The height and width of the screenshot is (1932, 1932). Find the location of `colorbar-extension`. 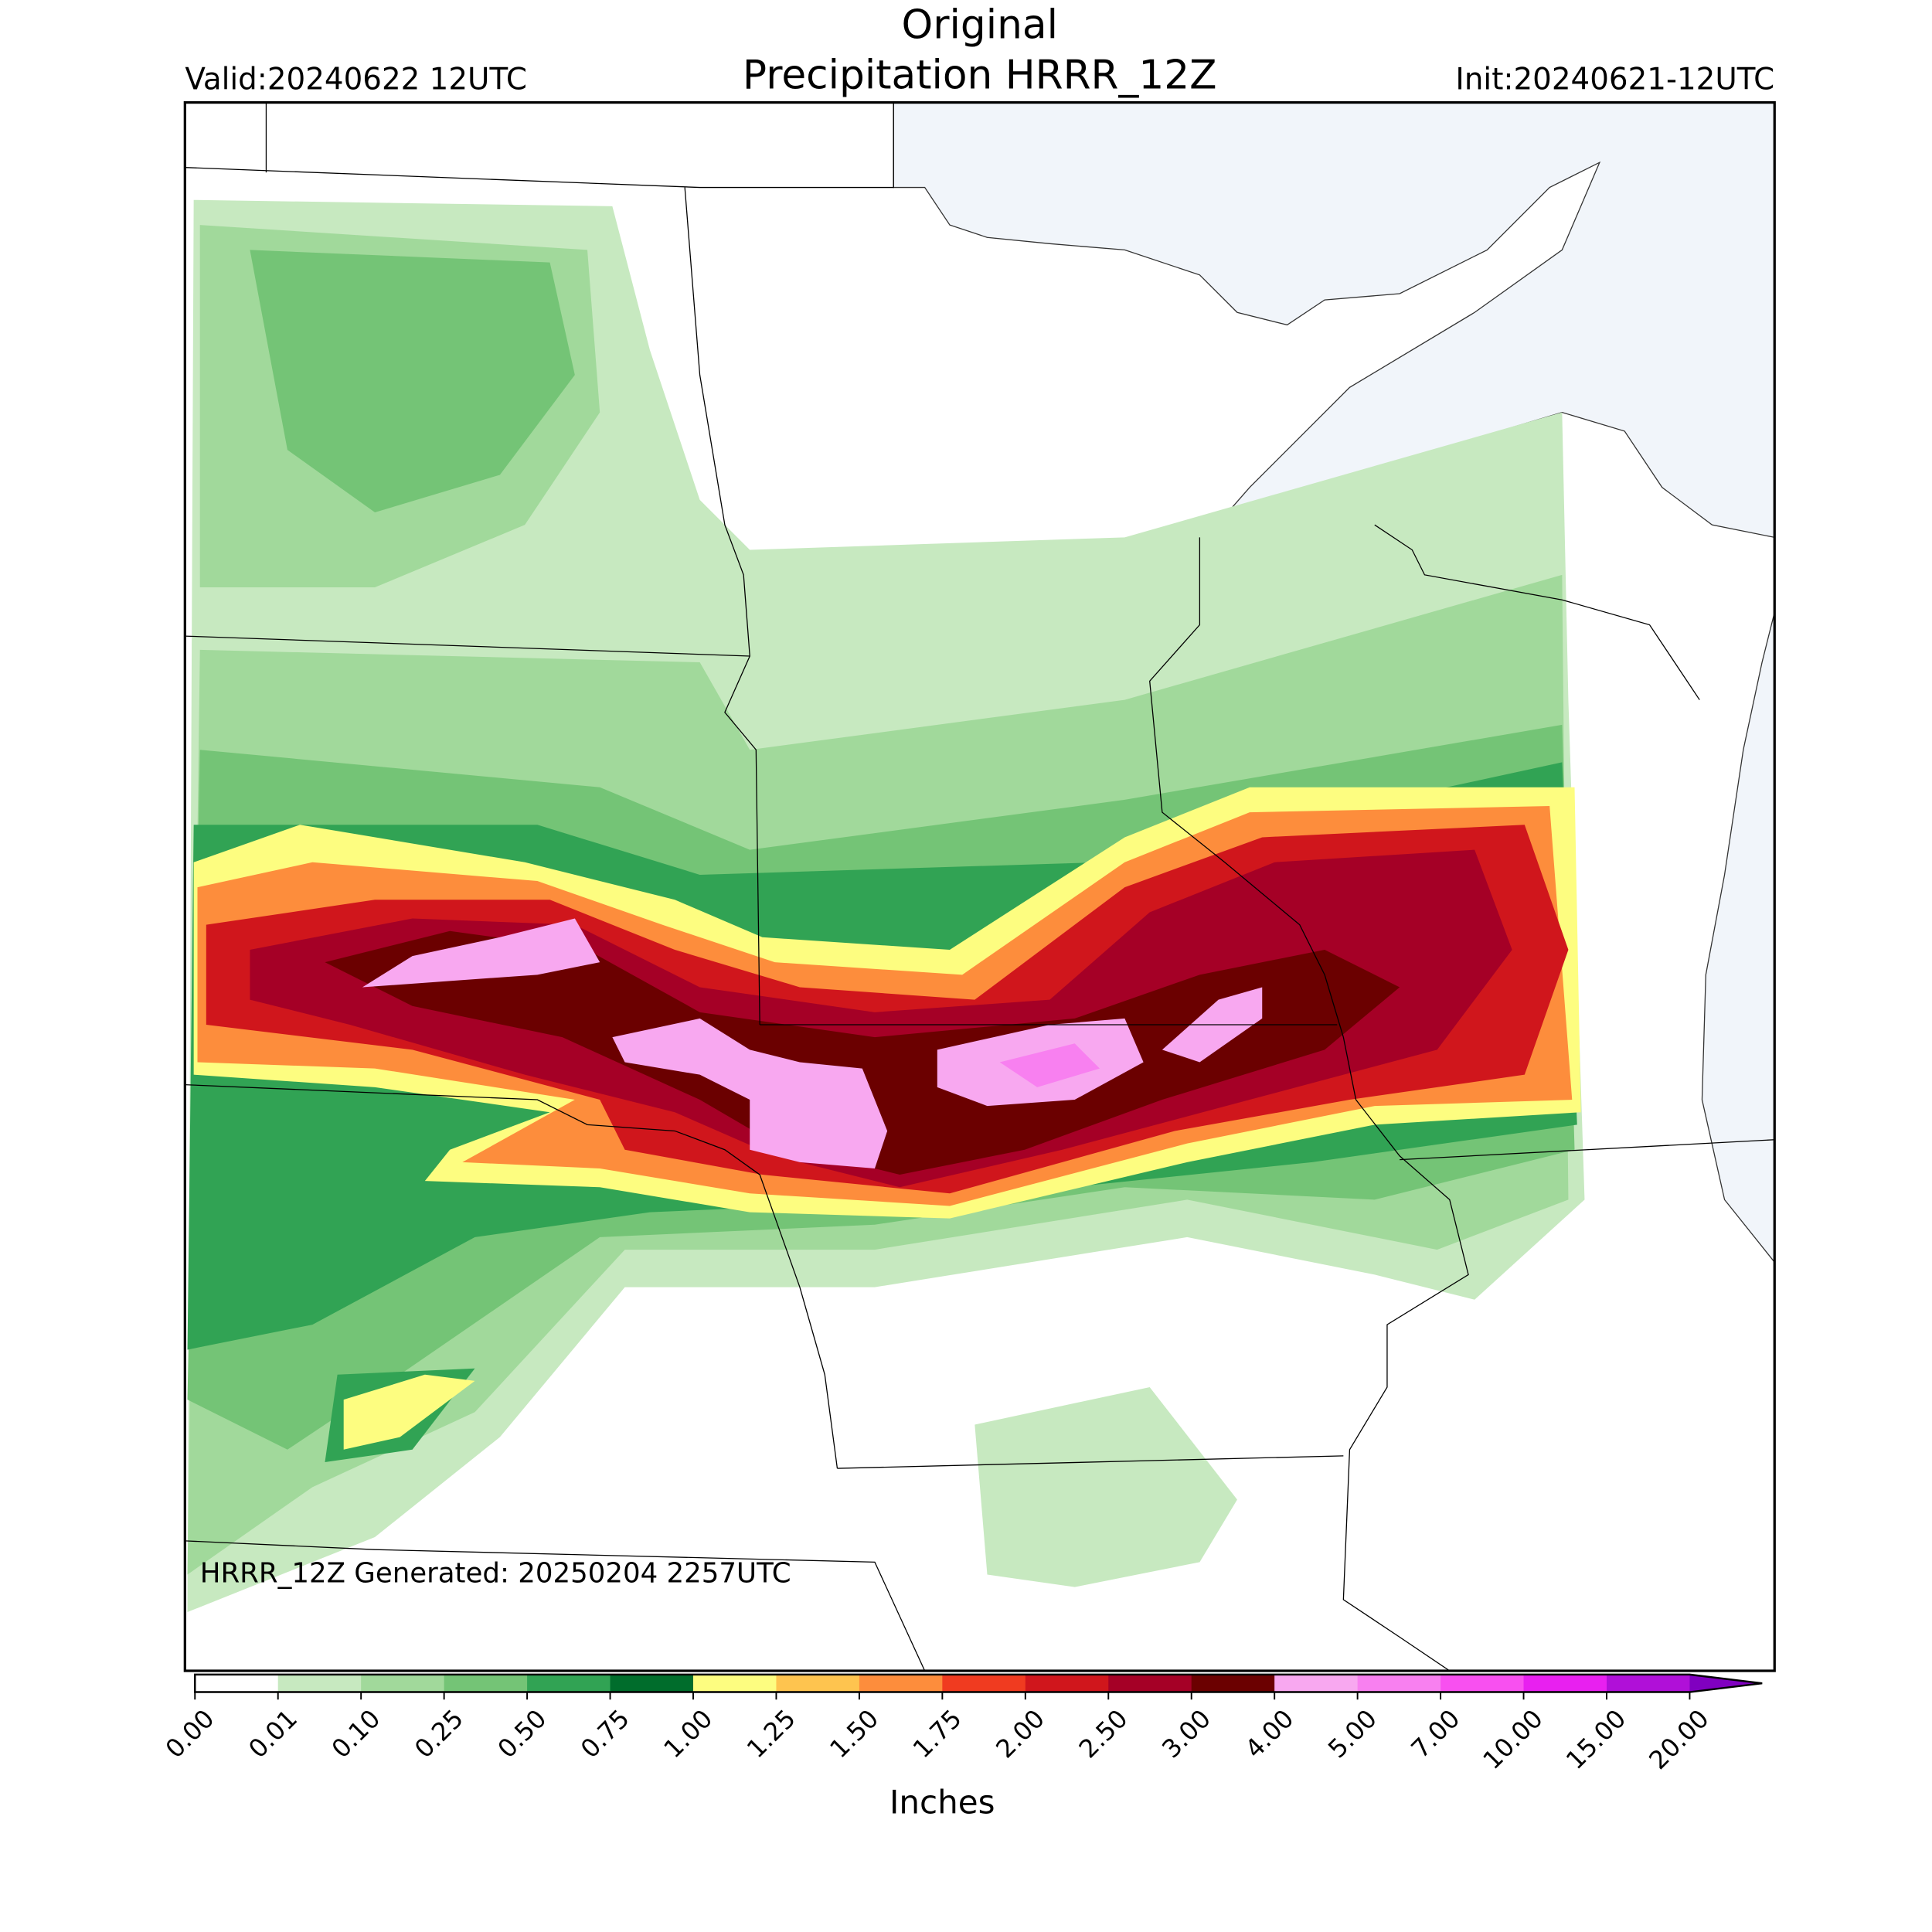

colorbar-extension is located at coordinates (1726, 1683).